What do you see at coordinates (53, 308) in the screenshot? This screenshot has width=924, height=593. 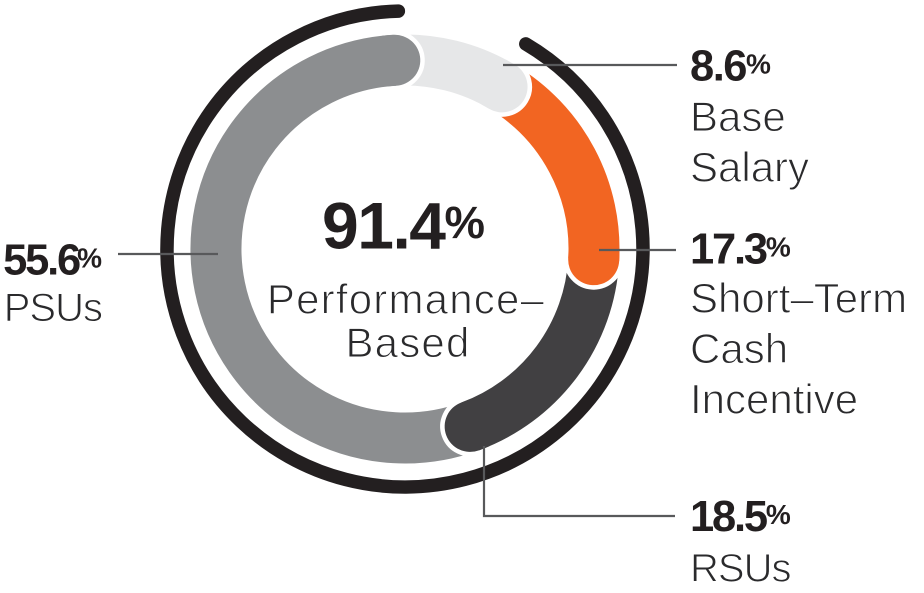 I see `svg-text: PSUs` at bounding box center [53, 308].